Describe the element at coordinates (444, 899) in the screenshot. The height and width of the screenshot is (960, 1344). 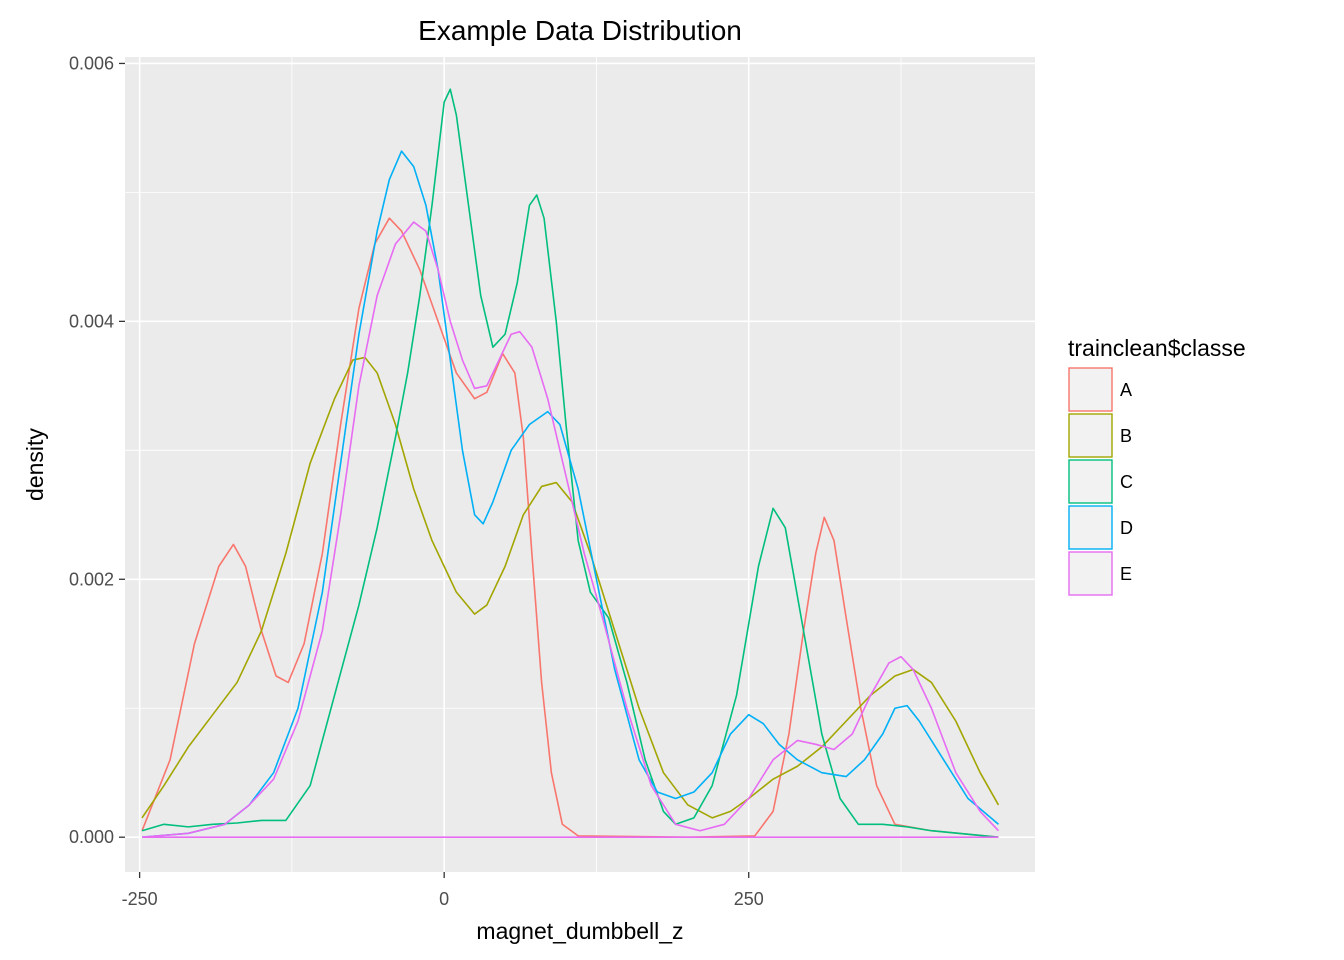
I see `x-tick-label: 0` at that location.